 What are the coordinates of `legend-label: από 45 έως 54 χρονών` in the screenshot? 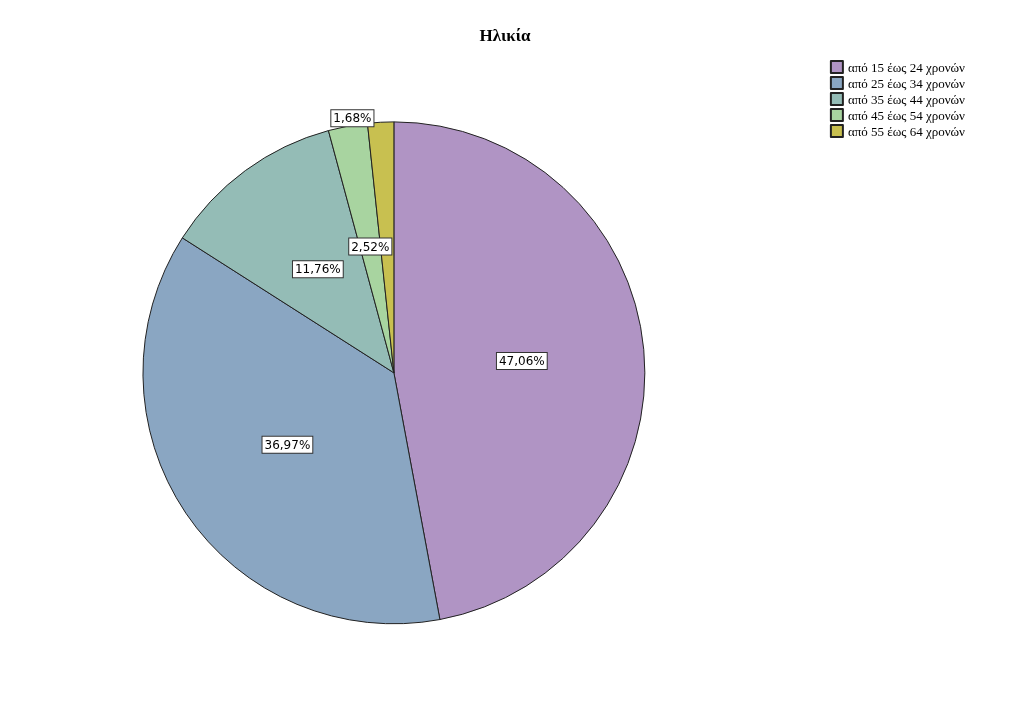 It's located at (906, 115).